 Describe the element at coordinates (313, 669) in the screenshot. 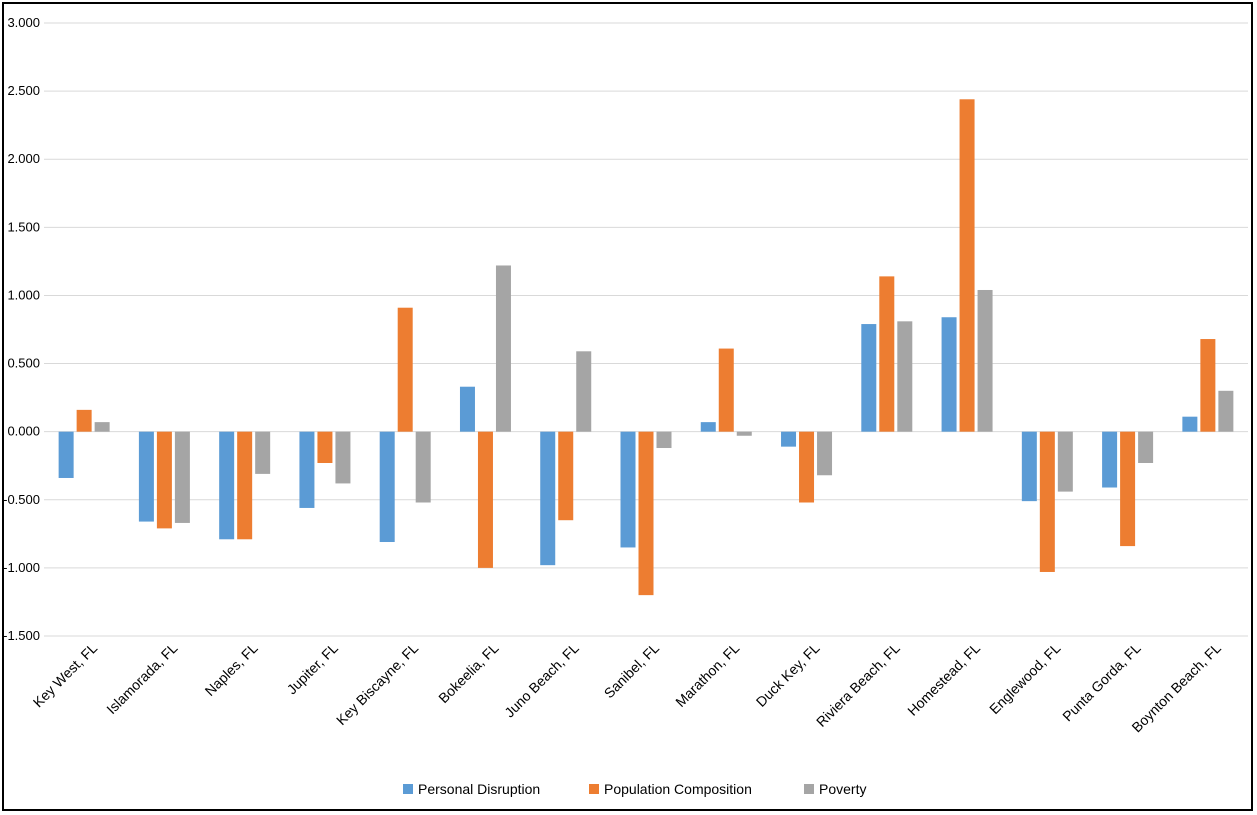

I see `x-category-label: Jupiter, FL` at that location.